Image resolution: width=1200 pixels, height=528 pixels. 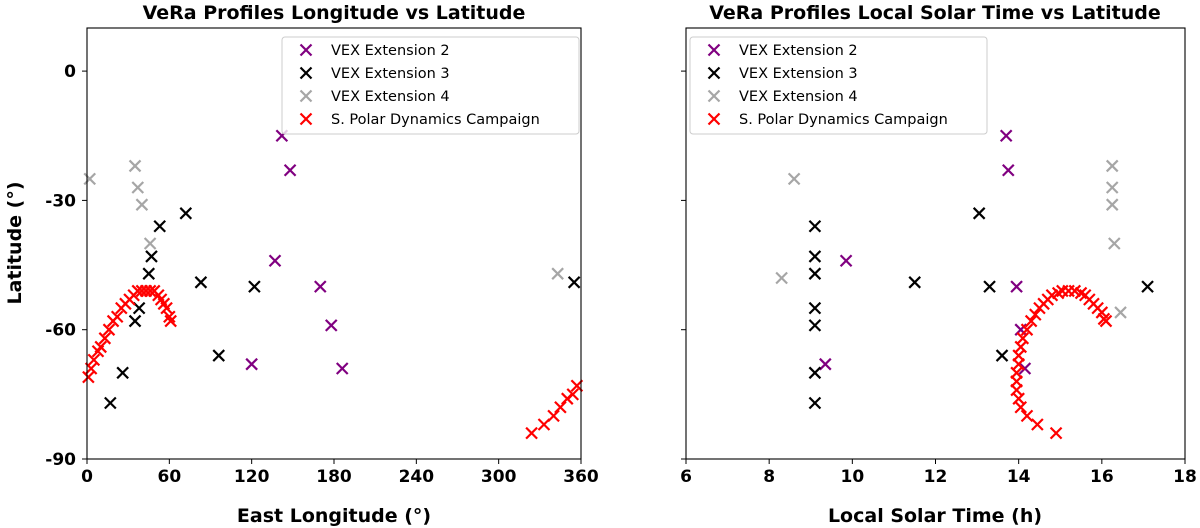 I want to click on y-axis-label: Latitude (°), so click(x=15, y=242).